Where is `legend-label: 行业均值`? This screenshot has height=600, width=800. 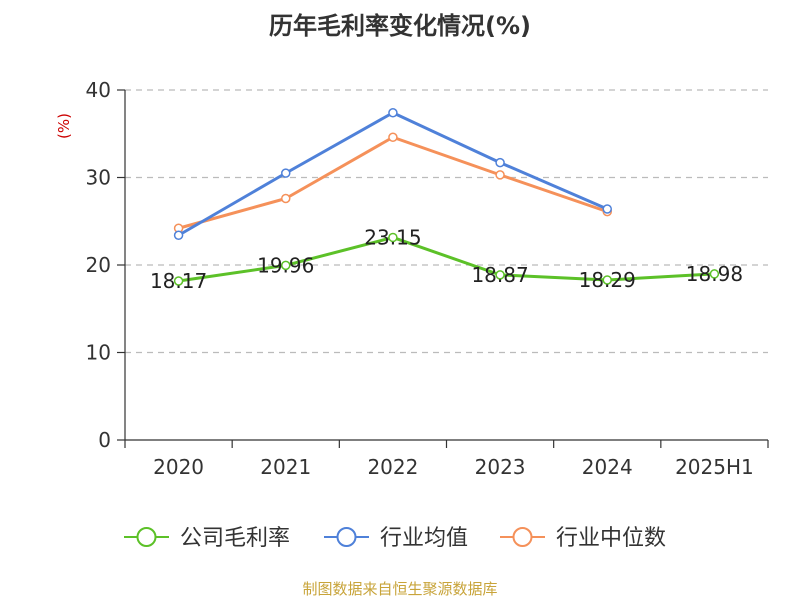 legend-label: 行业均值 is located at coordinates (424, 538).